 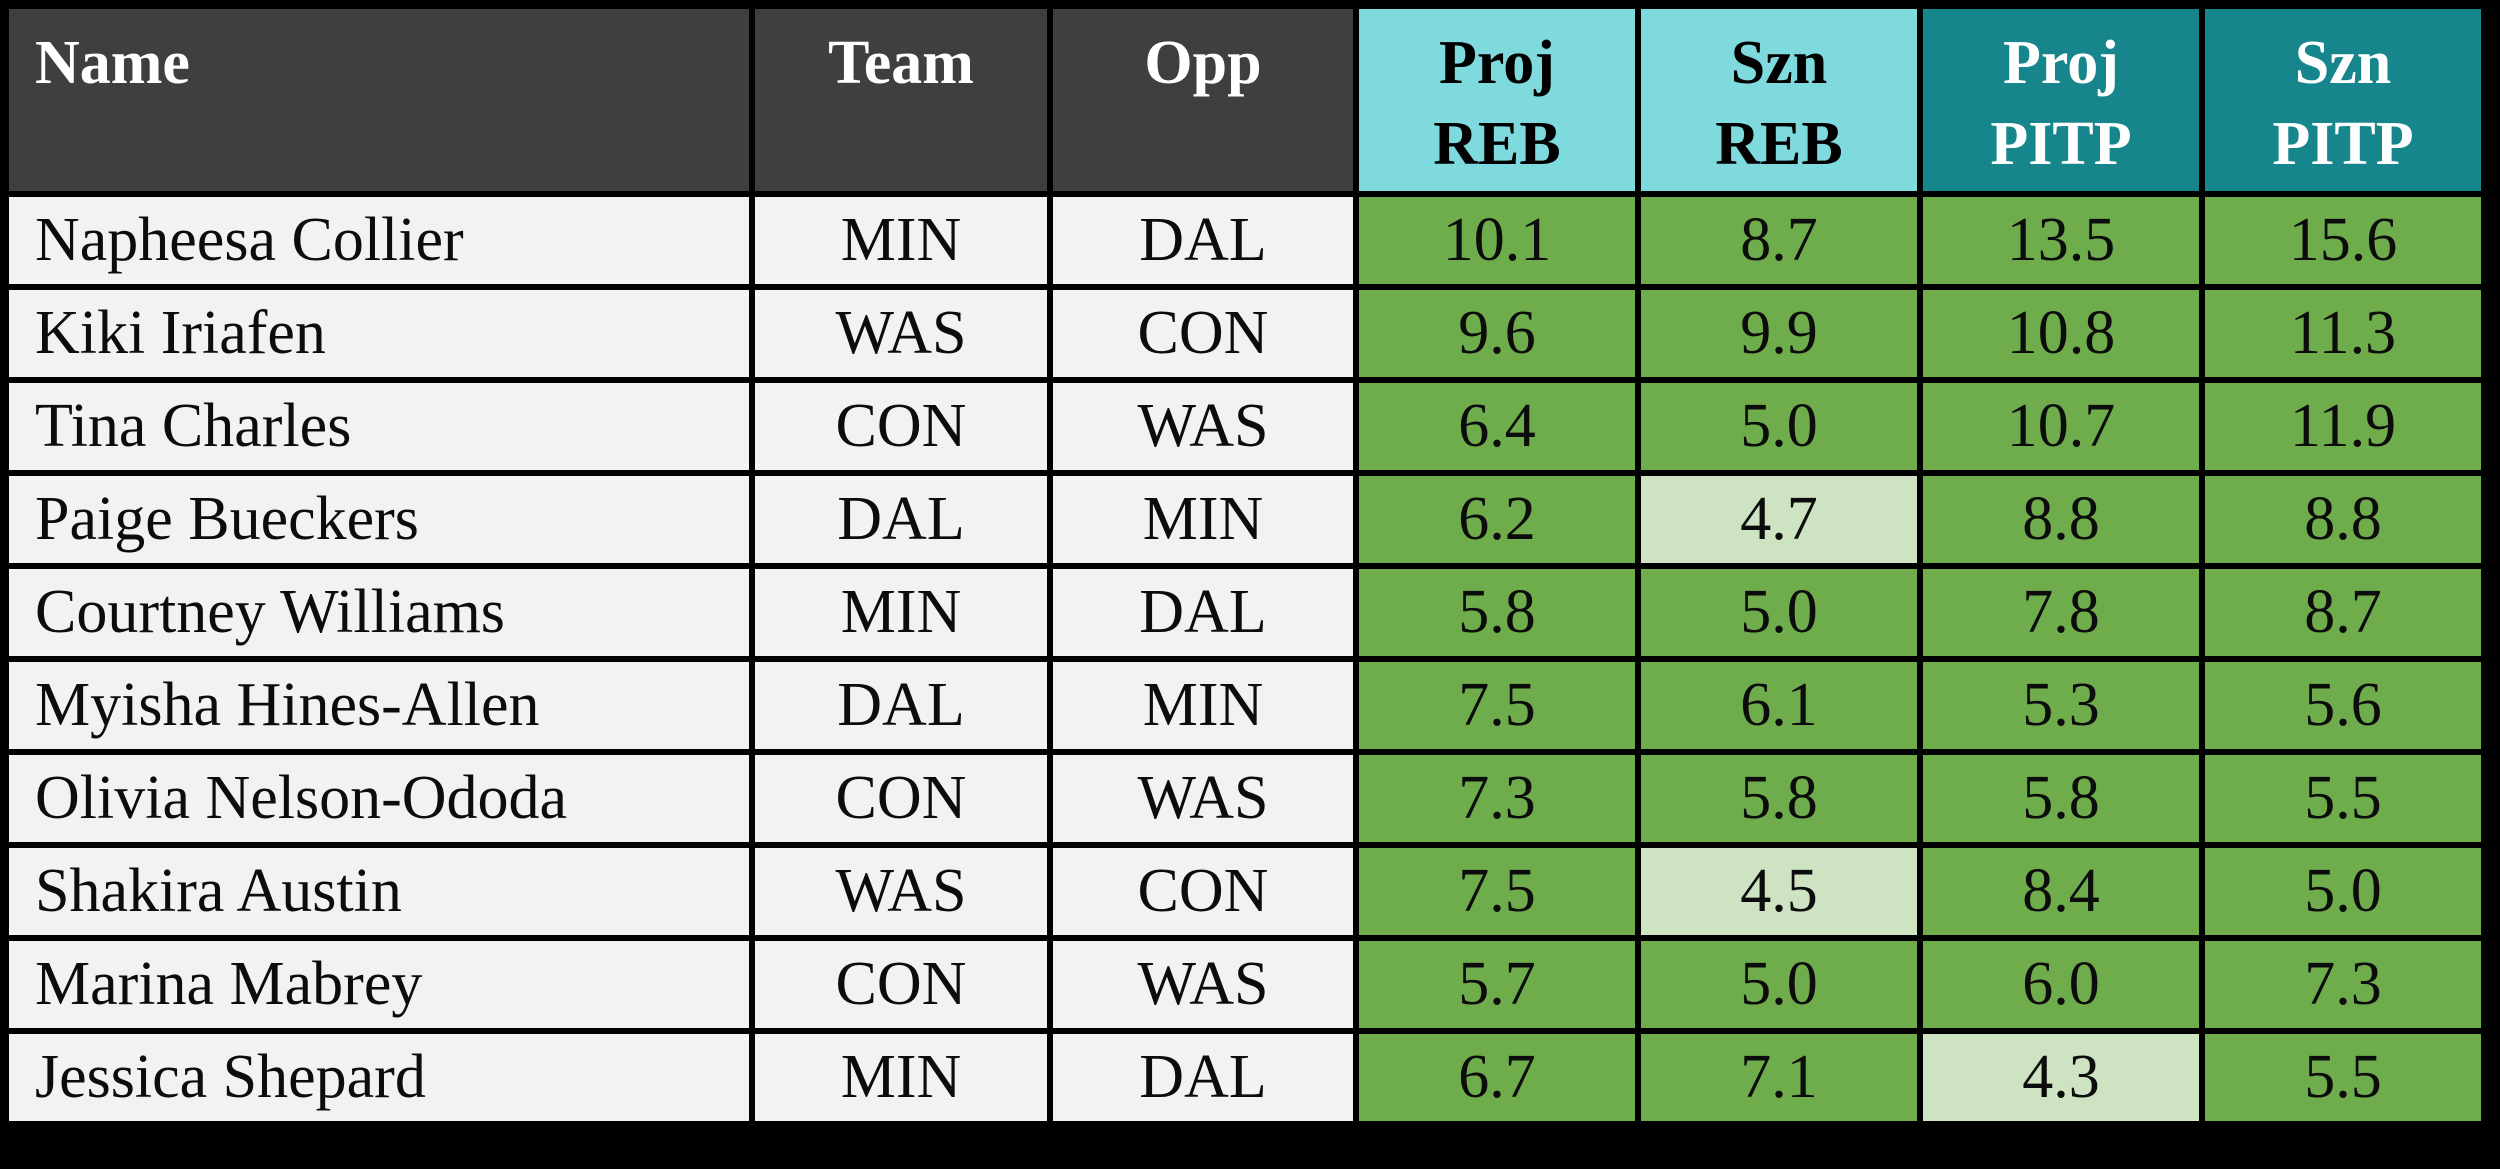 What do you see at coordinates (1497, 612) in the screenshot?
I see `proj-reb-cell: 5.8` at bounding box center [1497, 612].